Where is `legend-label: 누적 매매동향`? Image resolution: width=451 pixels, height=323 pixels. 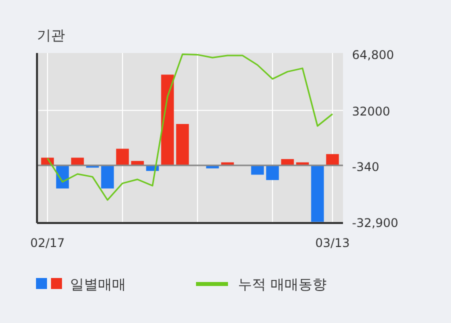
legend-label: 누적 매매동향 is located at coordinates (282, 285).